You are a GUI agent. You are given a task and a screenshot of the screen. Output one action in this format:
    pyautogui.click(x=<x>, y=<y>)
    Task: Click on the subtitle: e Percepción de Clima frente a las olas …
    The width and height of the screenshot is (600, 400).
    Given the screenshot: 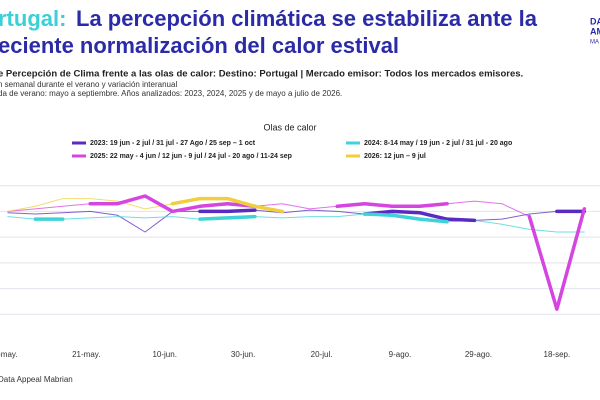 What is the action you would take?
    pyautogui.click(x=261, y=74)
    